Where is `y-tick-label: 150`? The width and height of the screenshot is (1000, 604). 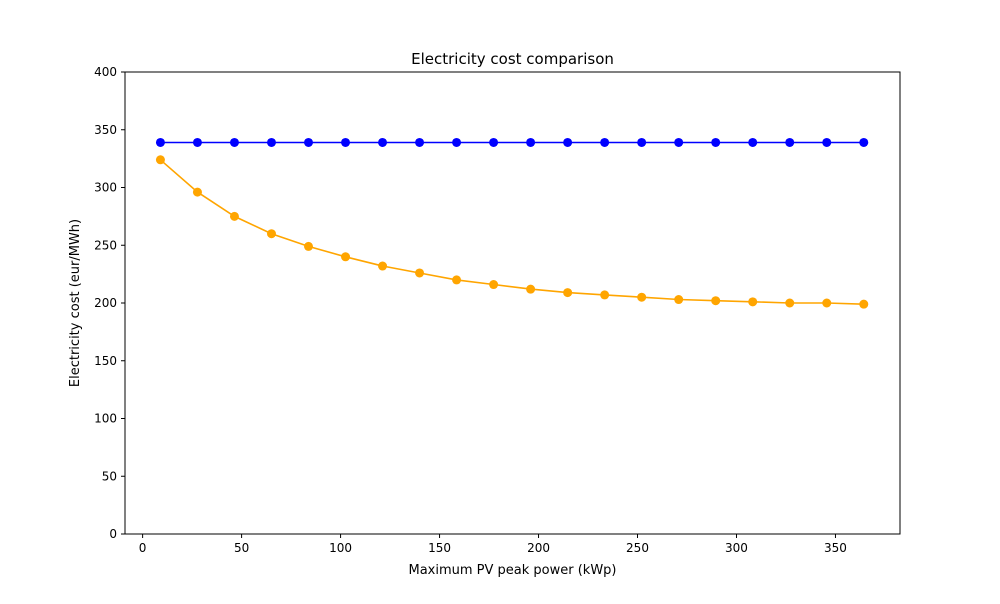 y-tick-label: 150 is located at coordinates (105, 361).